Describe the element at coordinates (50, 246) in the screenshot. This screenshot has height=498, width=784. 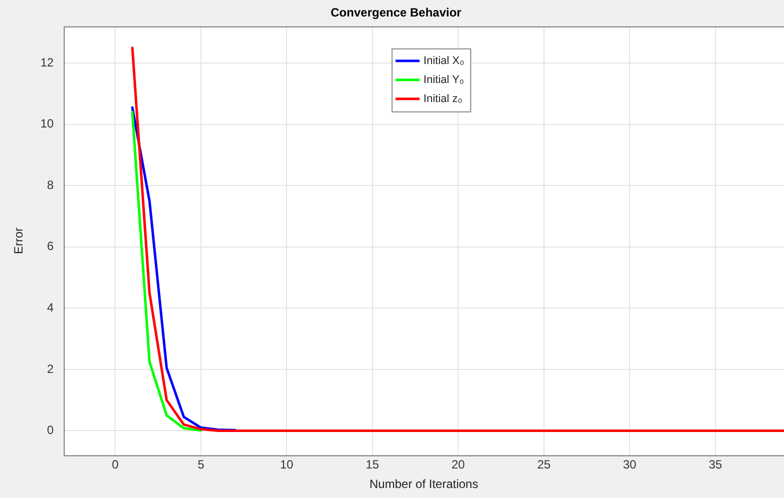
I see `y-tick-label: 6` at that location.